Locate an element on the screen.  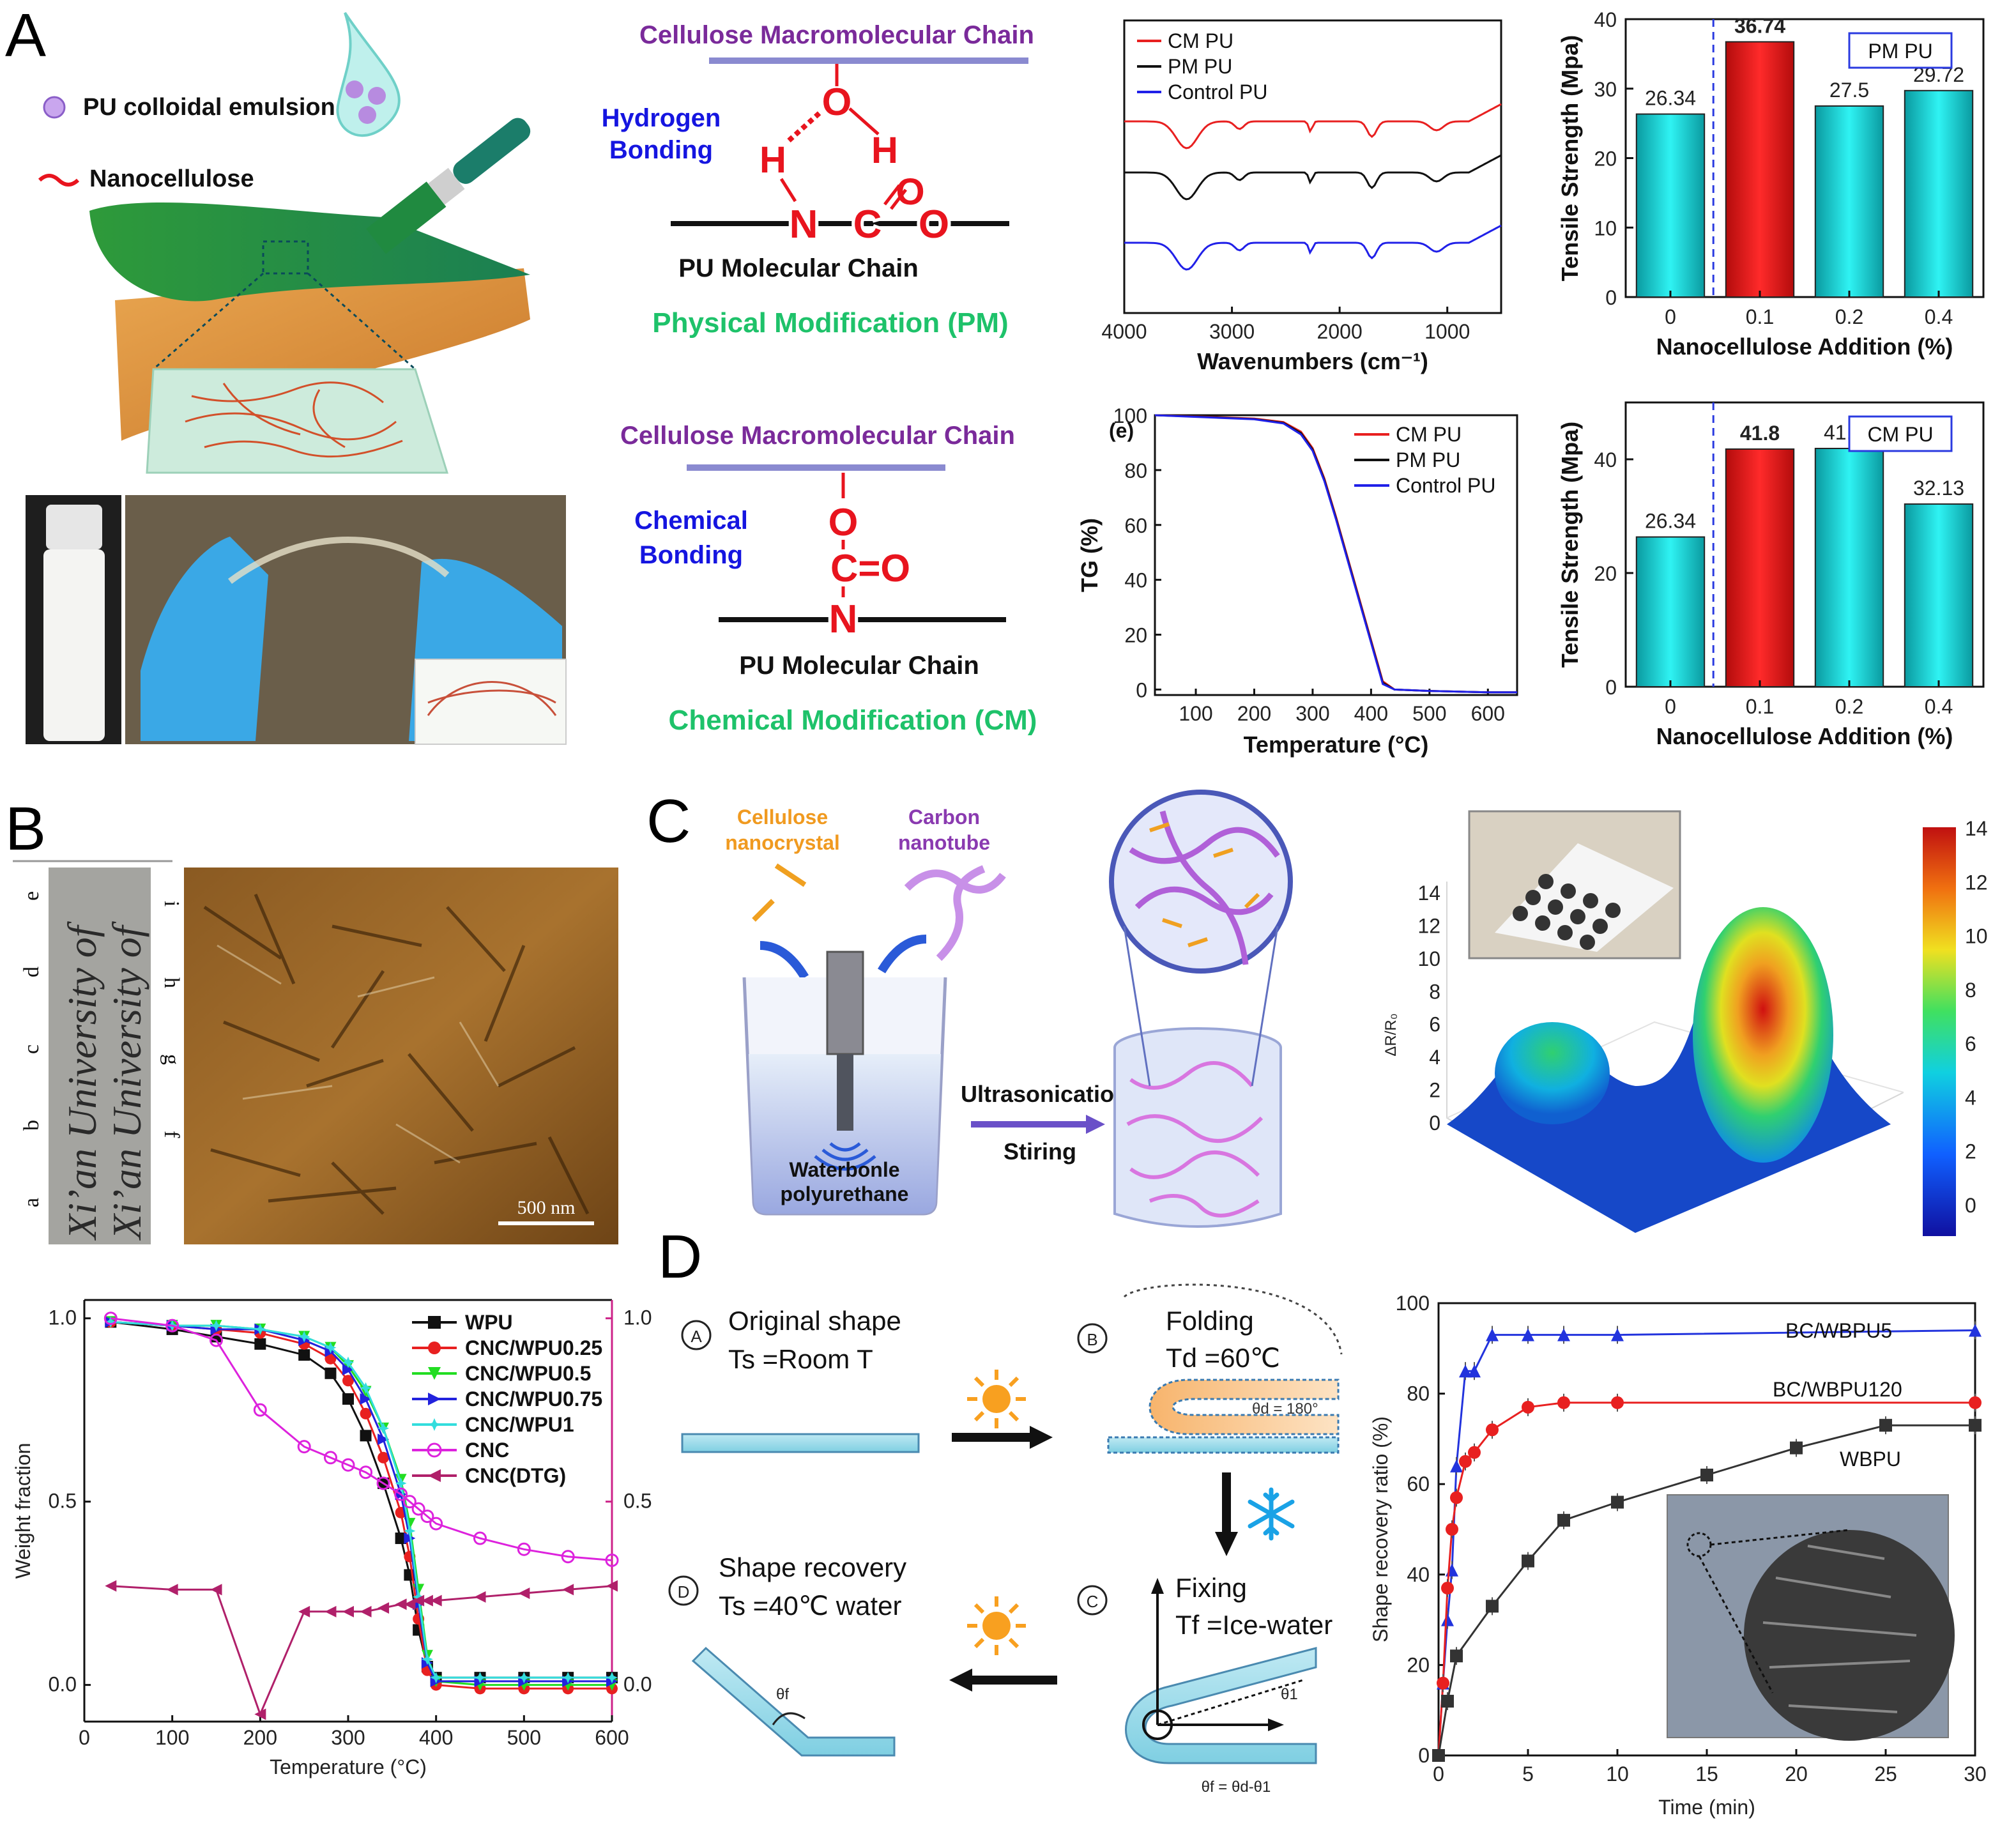
pm-bond-label-2: Bonding is located at coordinates (661, 150).